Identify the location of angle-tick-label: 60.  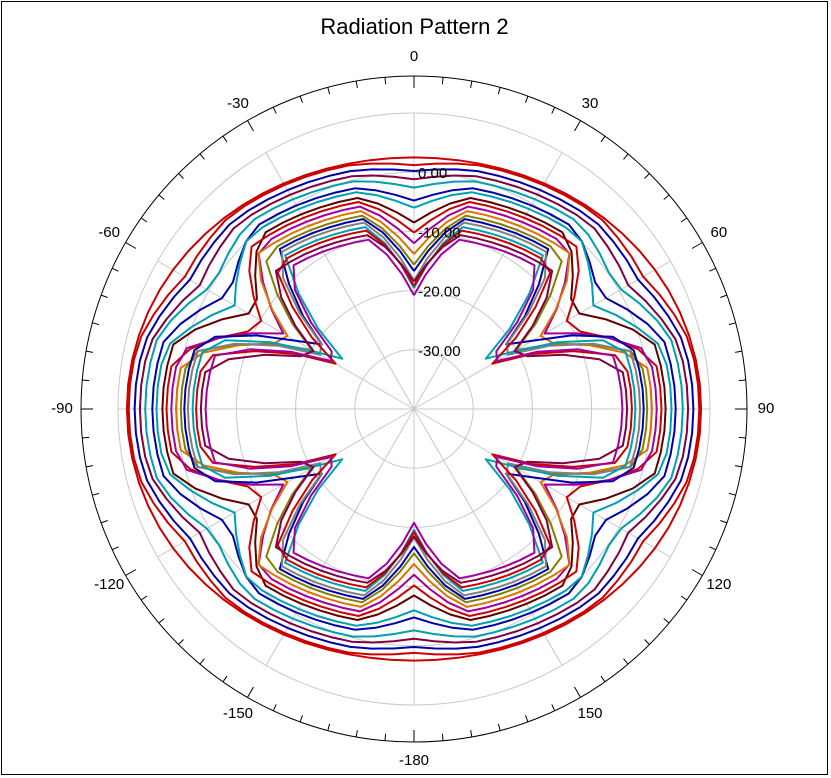
(718, 232).